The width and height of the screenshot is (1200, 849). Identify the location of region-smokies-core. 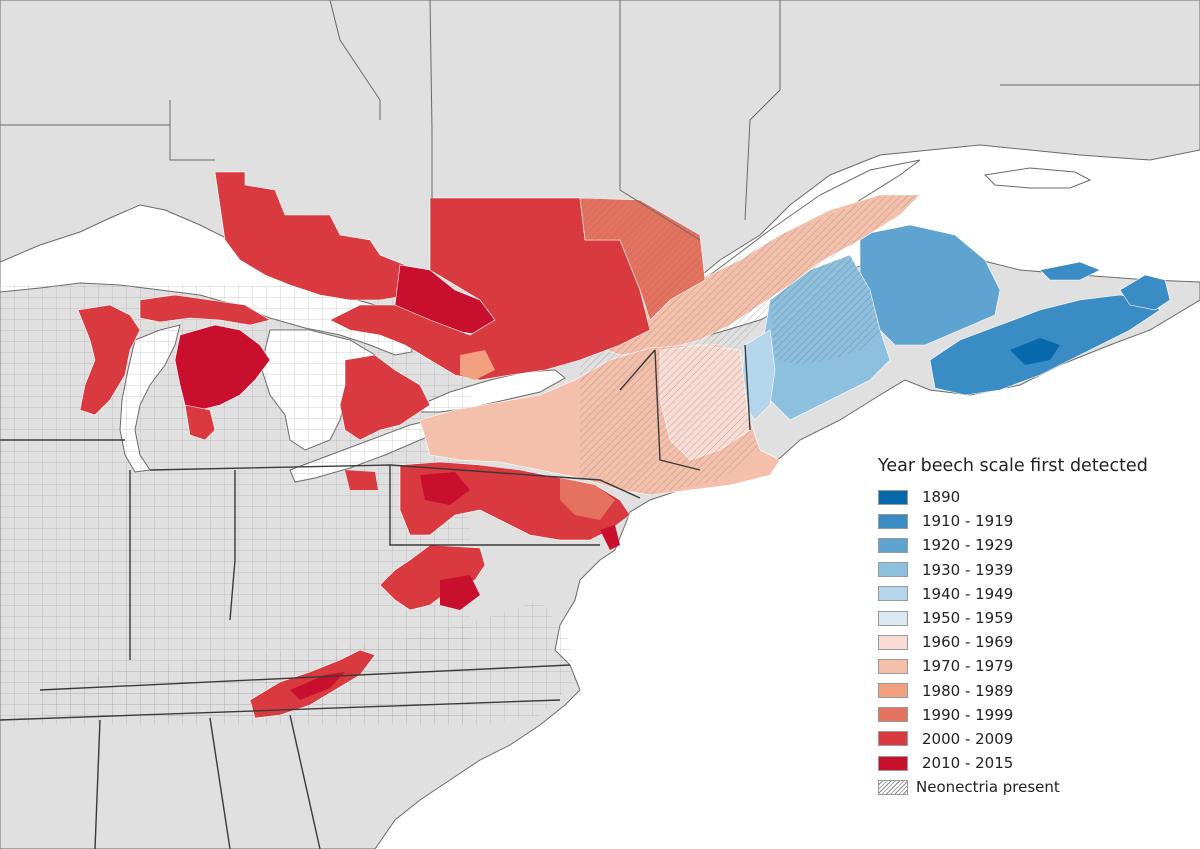
(317, 686).